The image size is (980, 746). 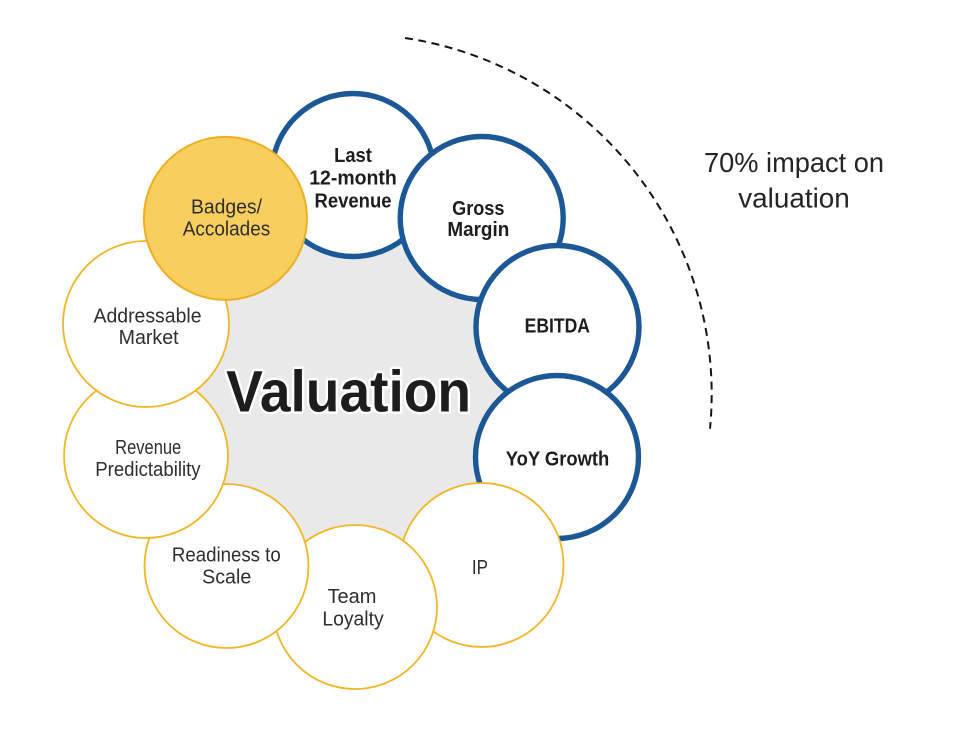 What do you see at coordinates (353, 618) in the screenshot?
I see `svg-text: Loyalty` at bounding box center [353, 618].